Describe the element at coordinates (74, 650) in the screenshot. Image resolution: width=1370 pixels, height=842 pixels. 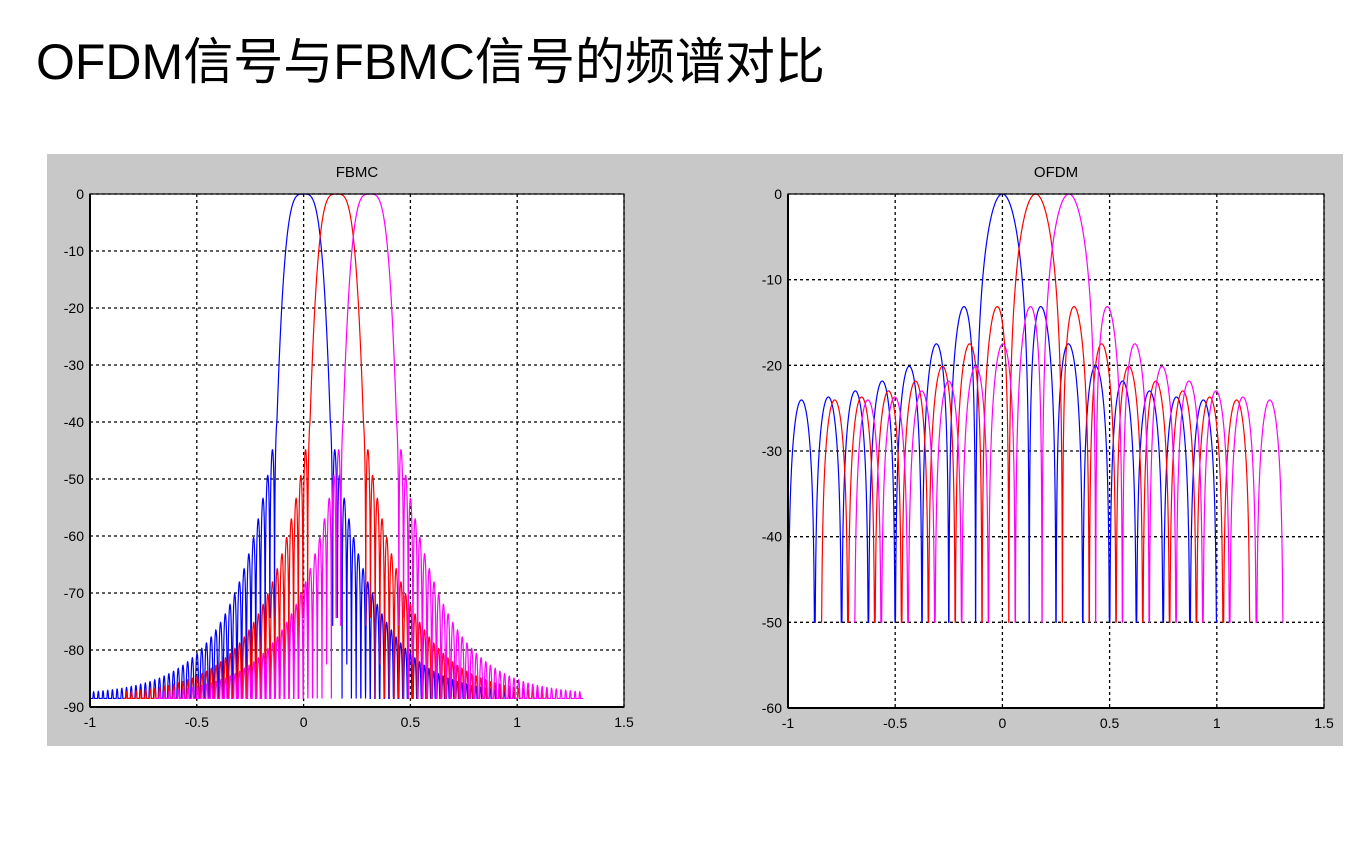
I see `y-tick-label: -80` at that location.